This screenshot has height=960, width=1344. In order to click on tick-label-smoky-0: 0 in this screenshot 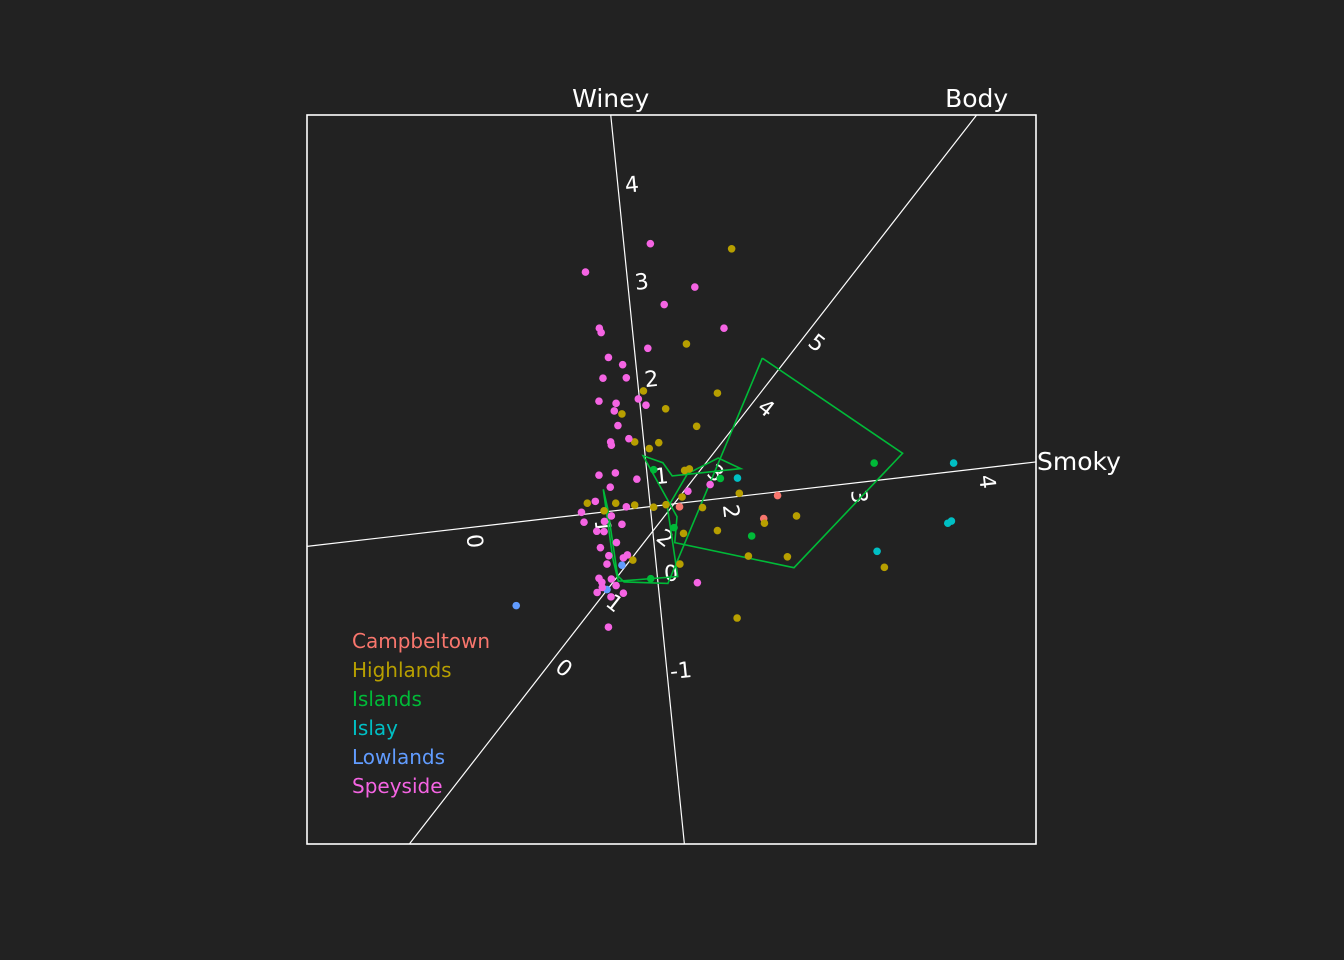, I will do `click(474, 541)`.